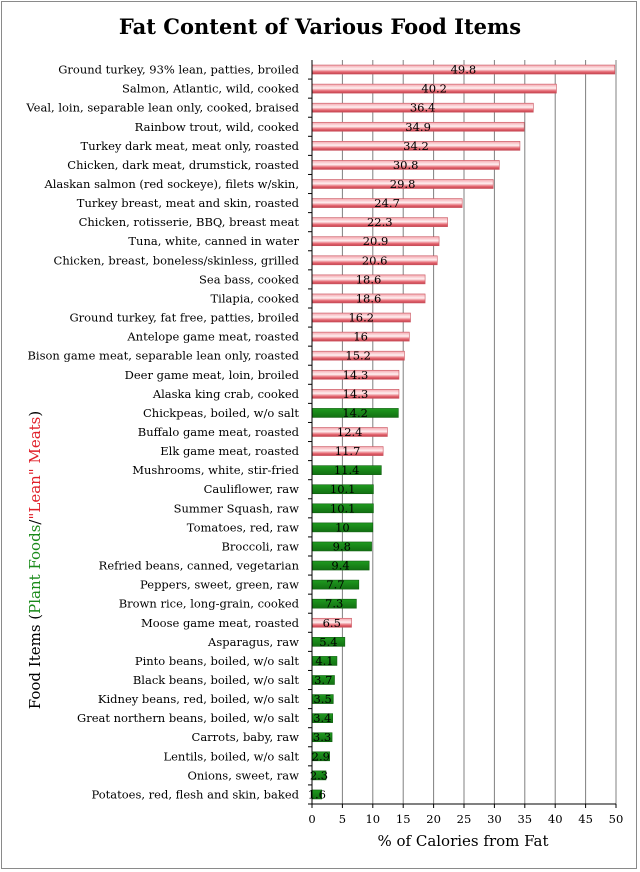 This screenshot has width=640, height=872. I want to click on data-label: 6.5, so click(332, 623).